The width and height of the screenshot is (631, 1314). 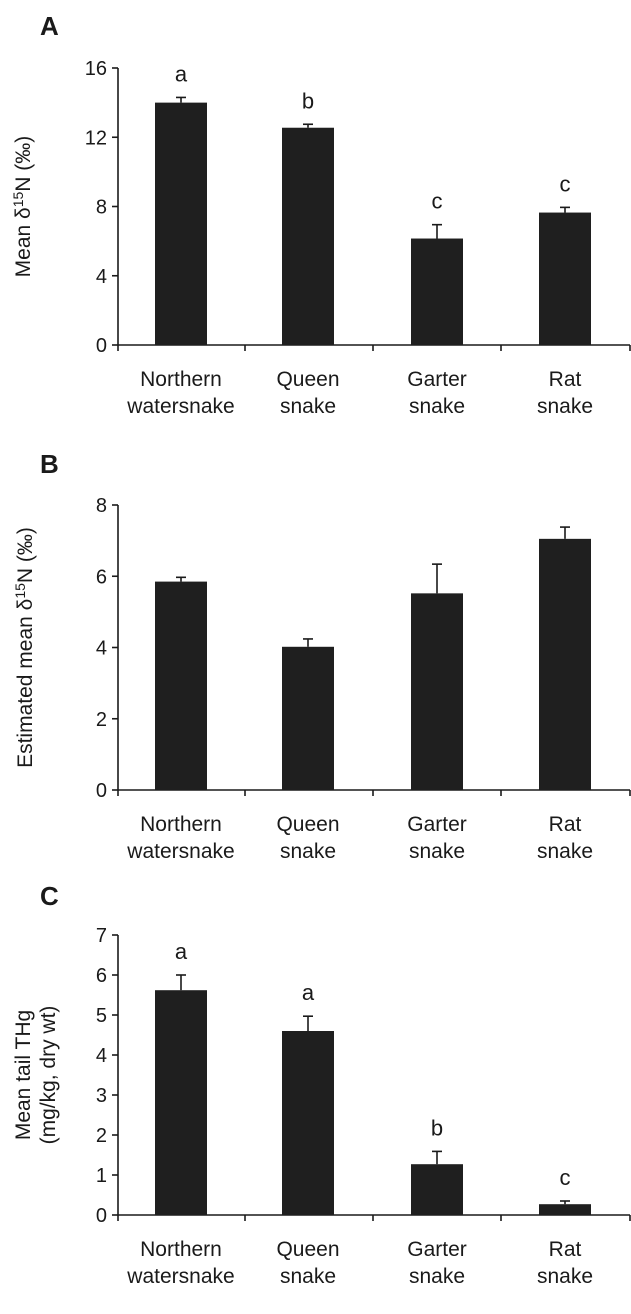 What do you see at coordinates (48, 1075) in the screenshot?
I see `y-axis-label: (mg/kg, dry wt)` at bounding box center [48, 1075].